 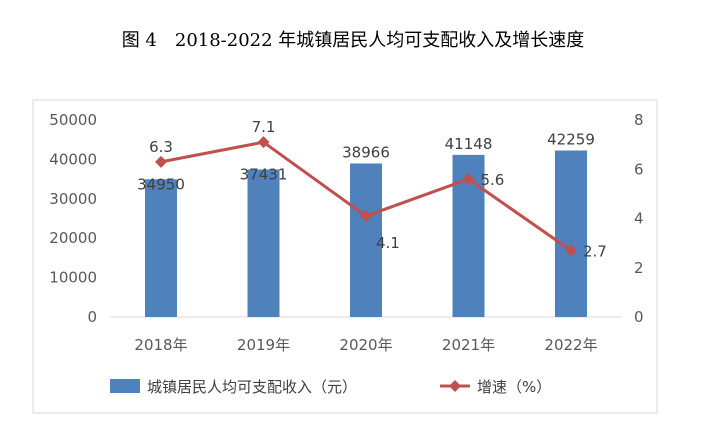 I want to click on line-value-label: 5.6, so click(x=493, y=180).